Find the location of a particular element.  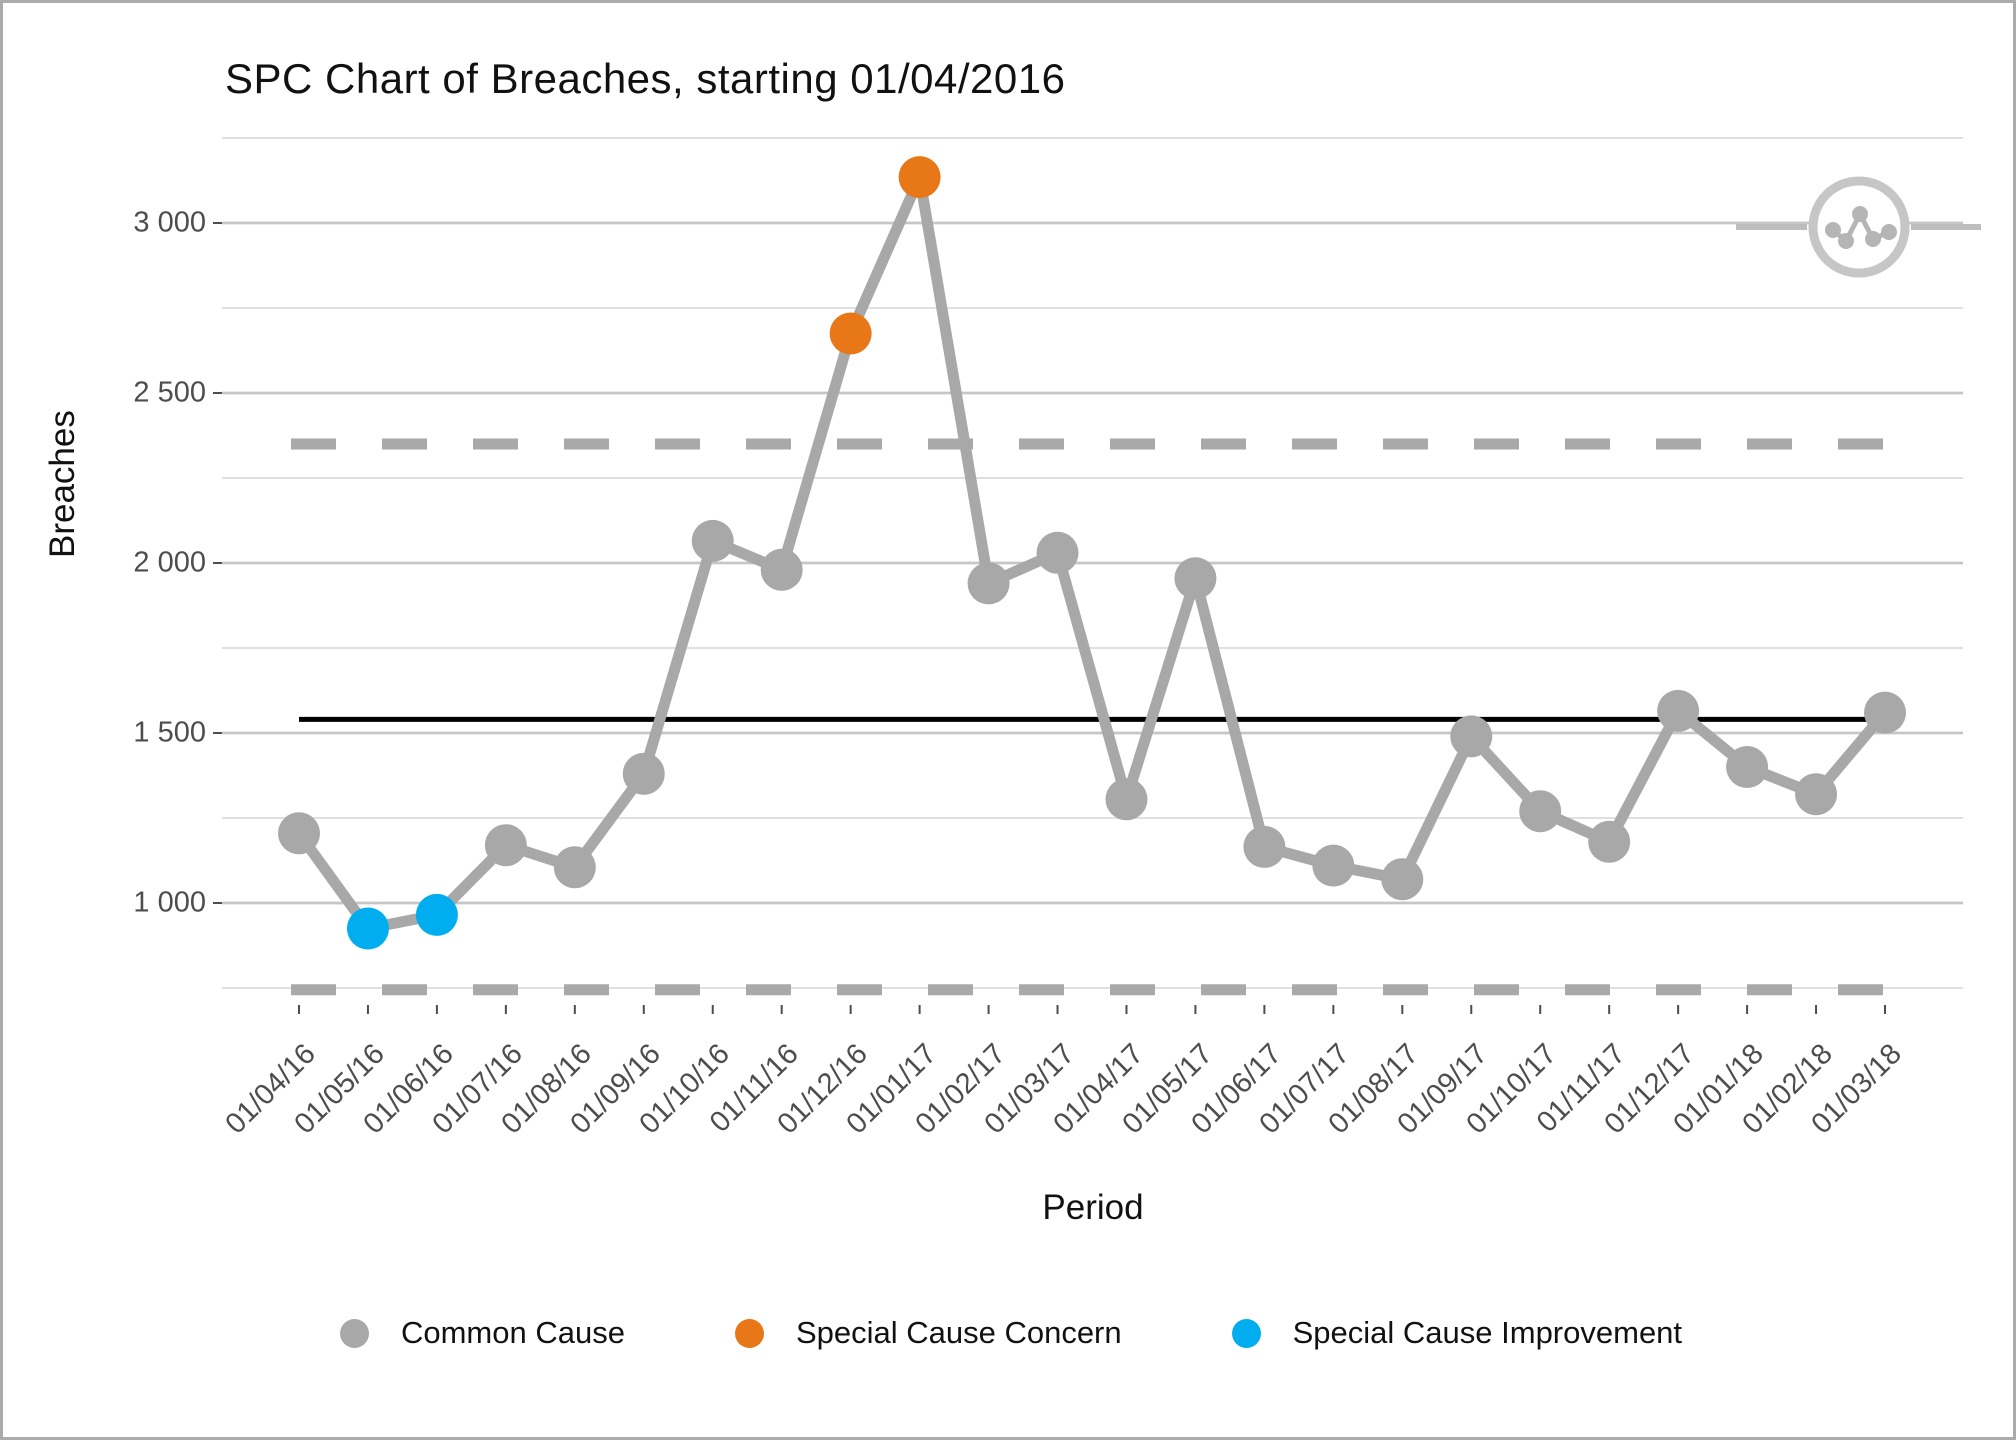

y-tick-label: 2 000 is located at coordinates (169, 562).